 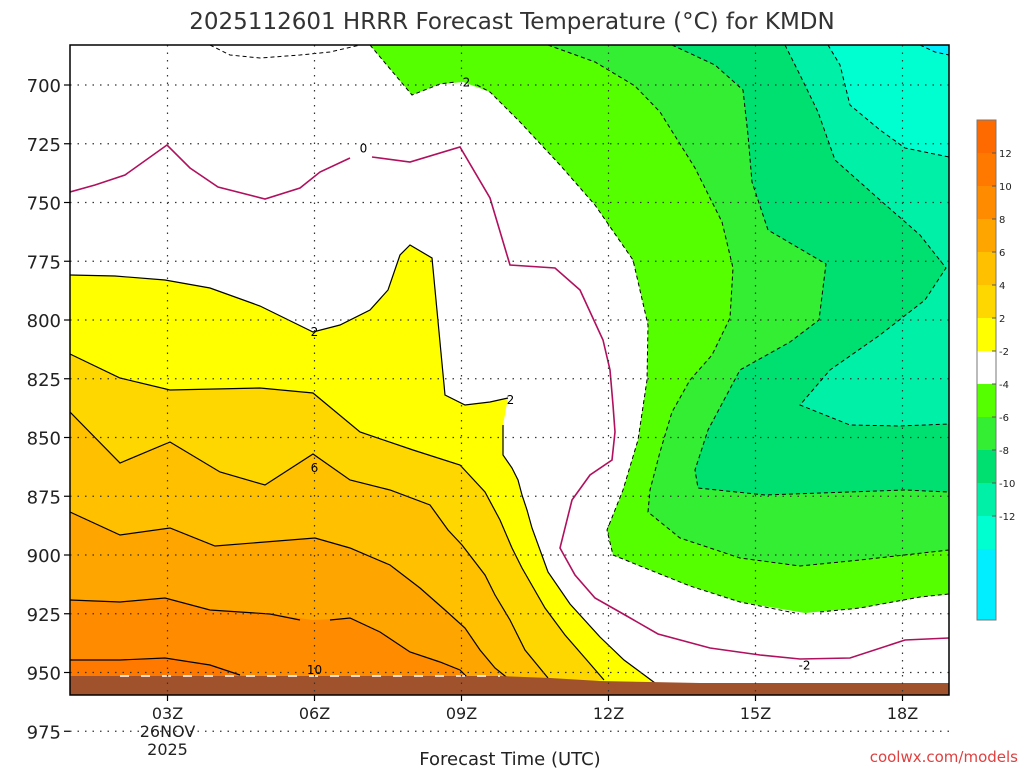 What do you see at coordinates (1004, 418) in the screenshot?
I see `colorbar-label: -6` at bounding box center [1004, 418].